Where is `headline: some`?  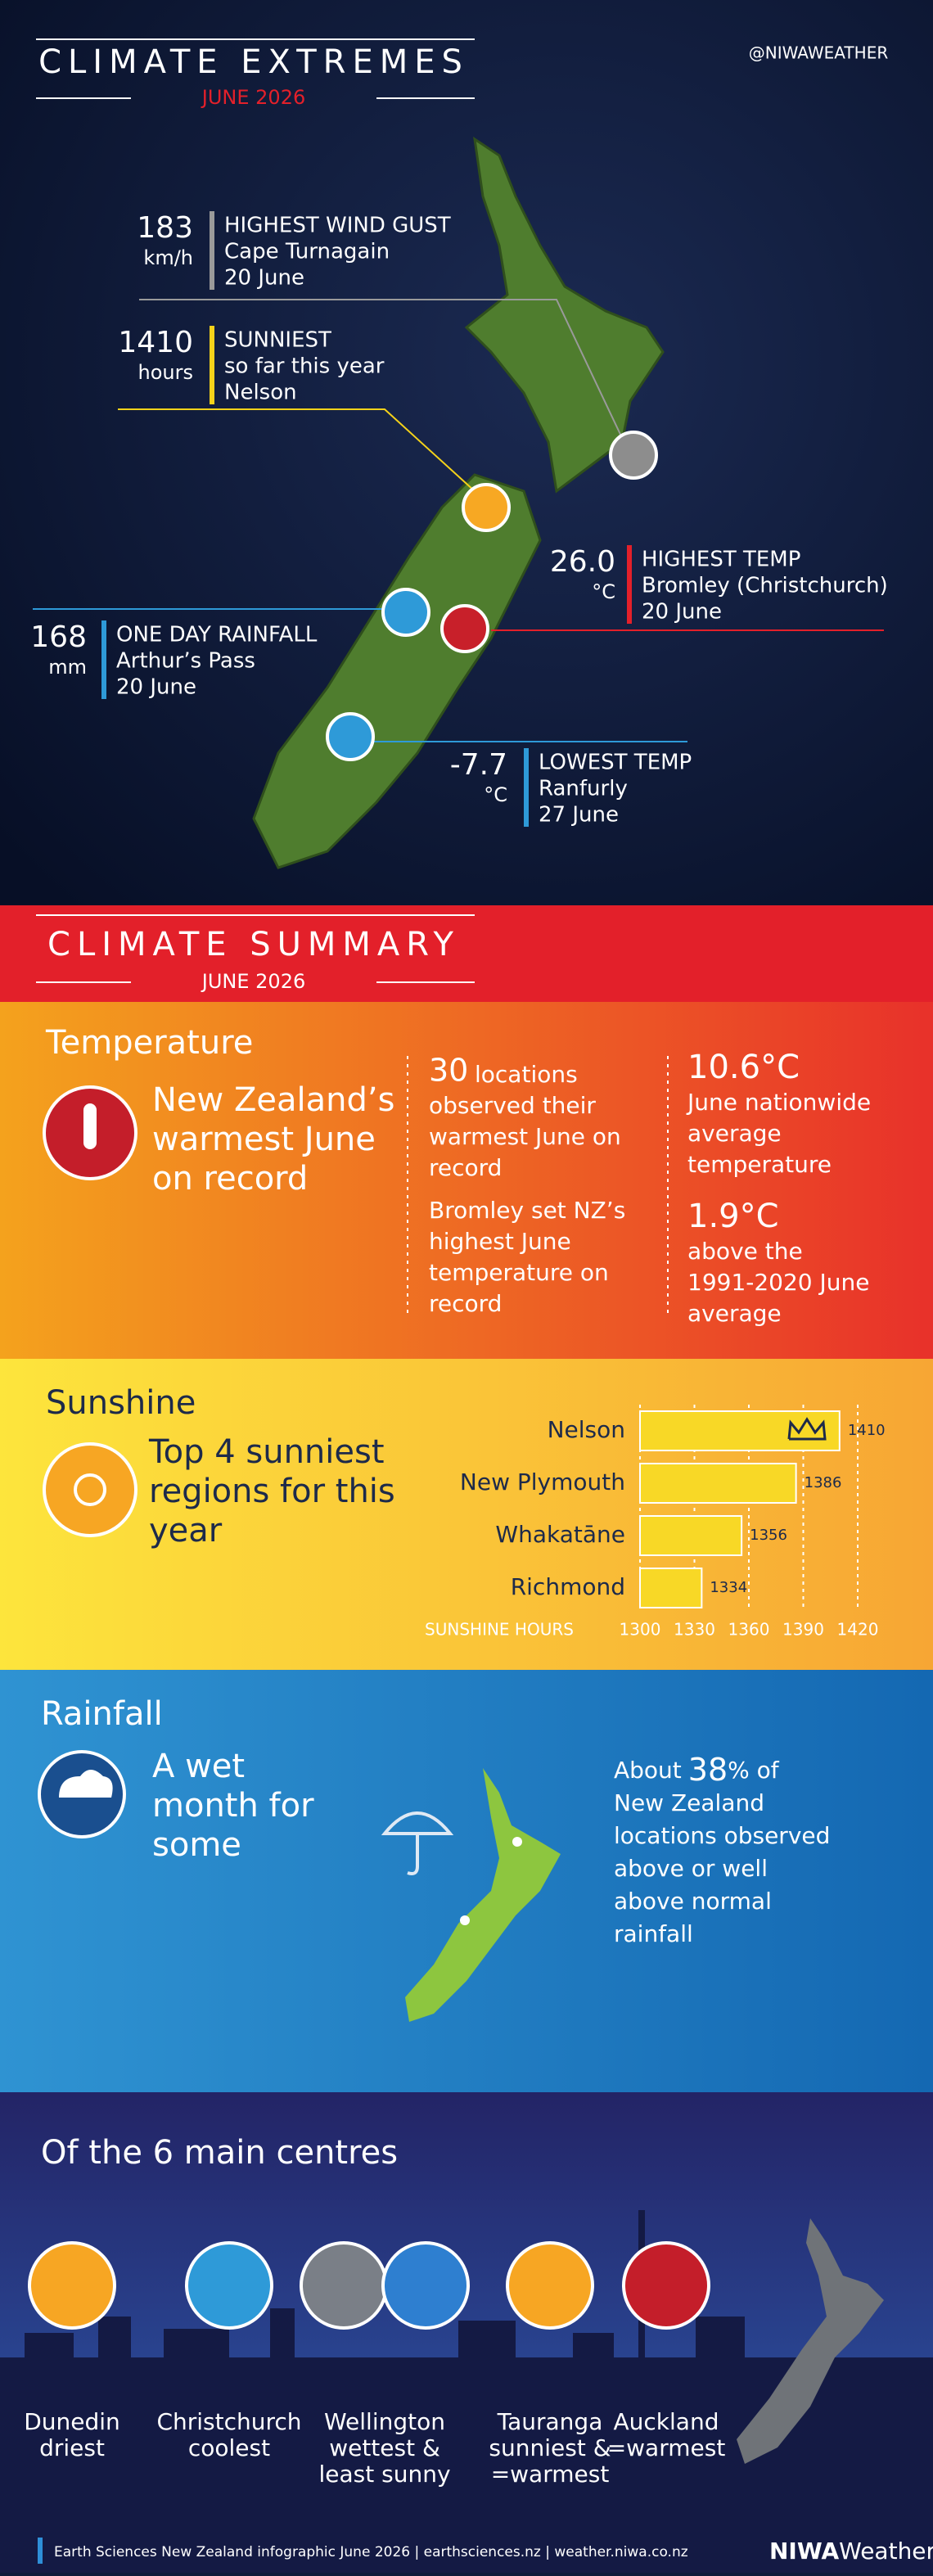
headline: some is located at coordinates (196, 1845).